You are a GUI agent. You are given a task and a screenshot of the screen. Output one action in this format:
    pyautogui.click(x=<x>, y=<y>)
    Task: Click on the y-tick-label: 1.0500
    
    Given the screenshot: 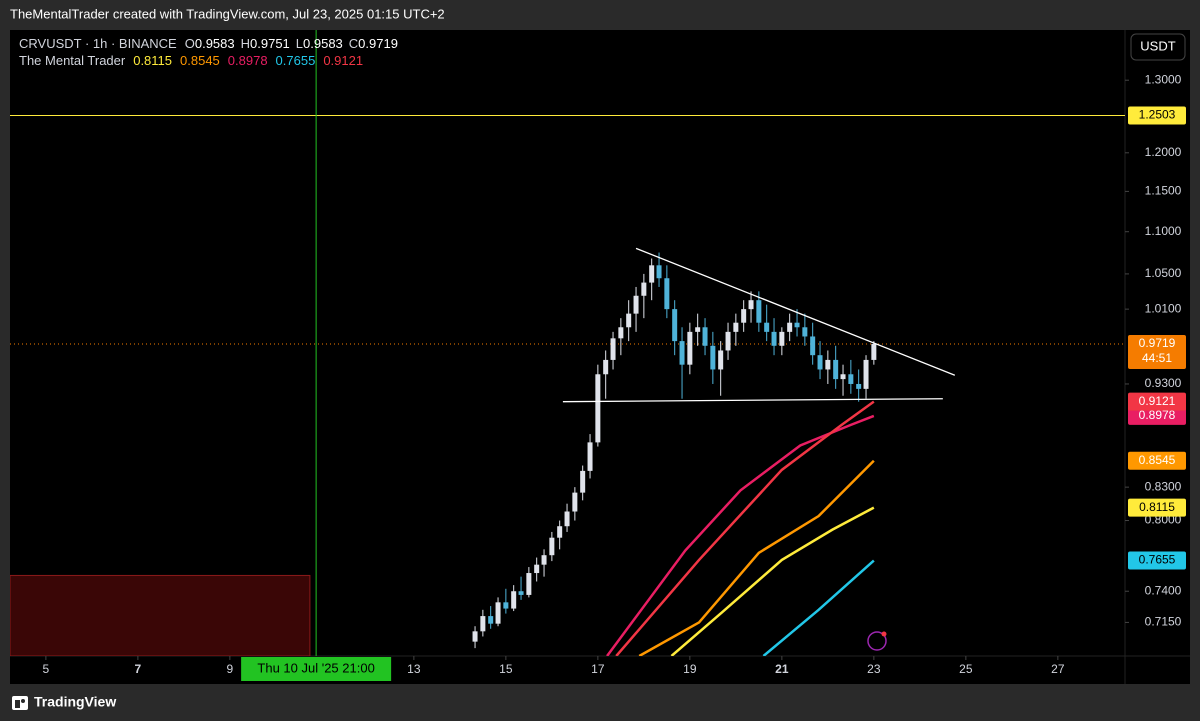 What is the action you would take?
    pyautogui.click(x=1163, y=273)
    